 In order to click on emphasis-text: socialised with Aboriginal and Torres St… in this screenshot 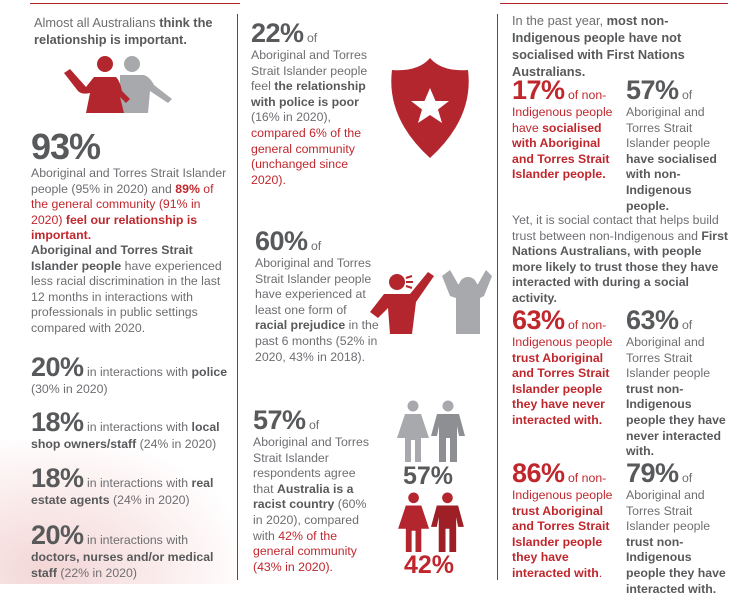, I will do `click(561, 151)`.